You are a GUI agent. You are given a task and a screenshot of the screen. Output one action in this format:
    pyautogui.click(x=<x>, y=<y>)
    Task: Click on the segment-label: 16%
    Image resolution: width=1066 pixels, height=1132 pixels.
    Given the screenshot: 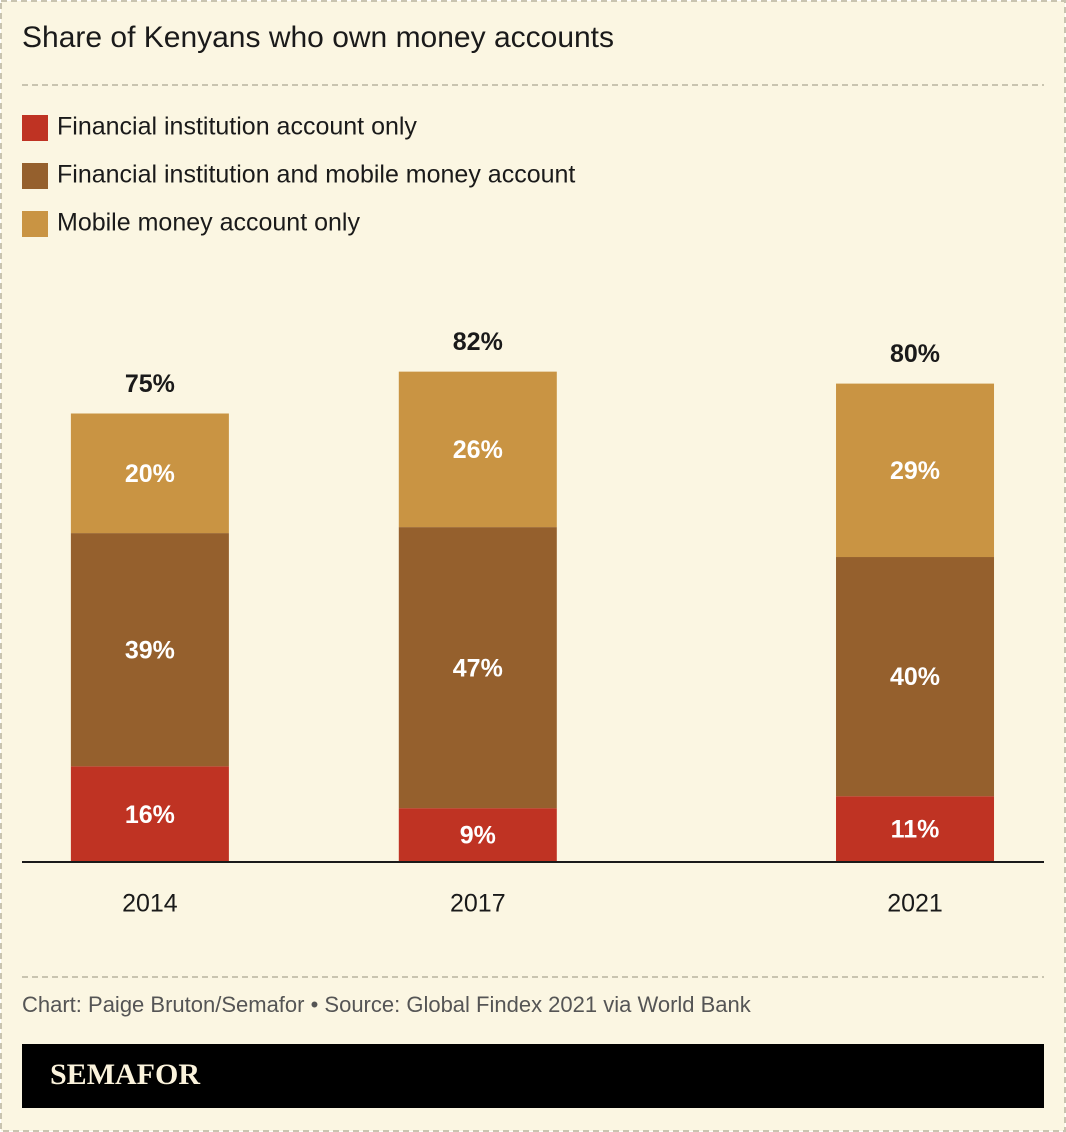 What is the action you would take?
    pyautogui.click(x=150, y=815)
    